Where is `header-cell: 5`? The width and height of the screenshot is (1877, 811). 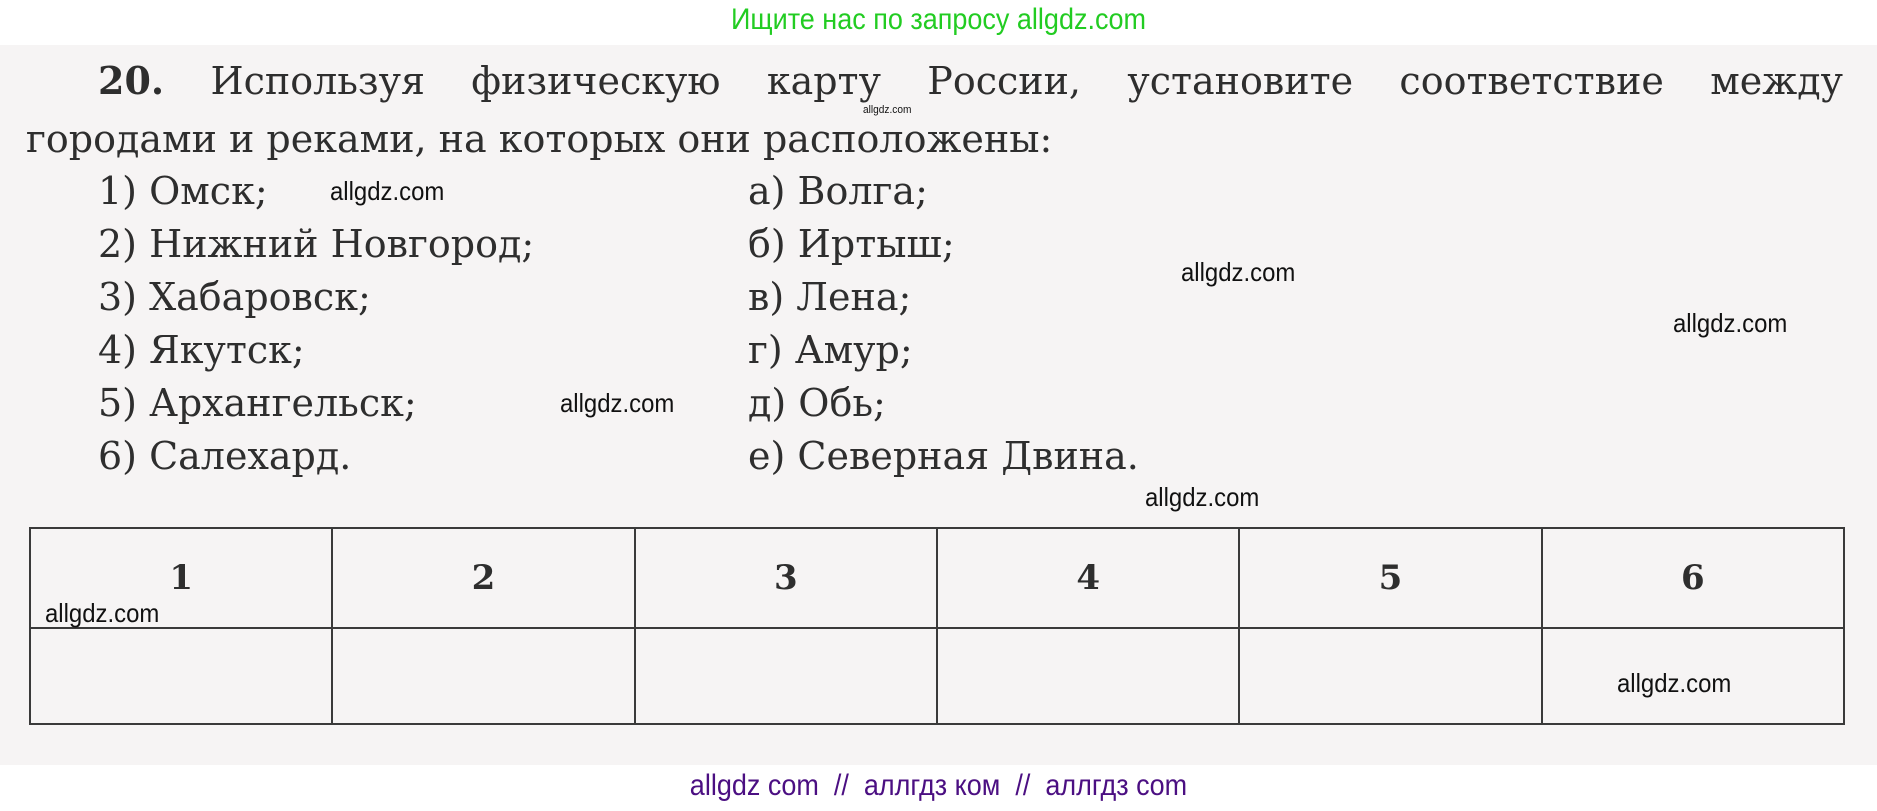
header-cell: 5 is located at coordinates (1390, 578).